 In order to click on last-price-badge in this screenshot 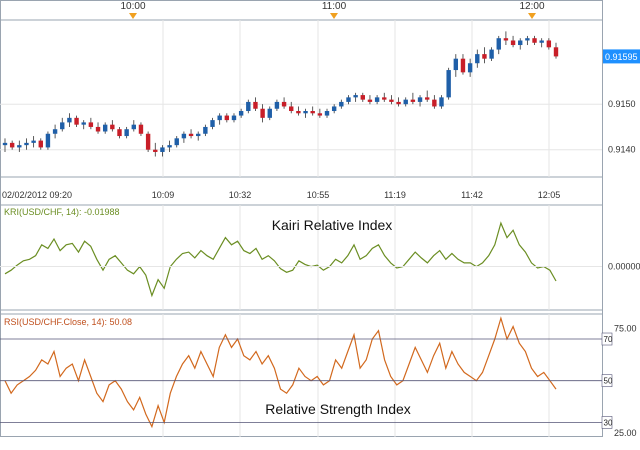, I will do `click(621, 56)`.